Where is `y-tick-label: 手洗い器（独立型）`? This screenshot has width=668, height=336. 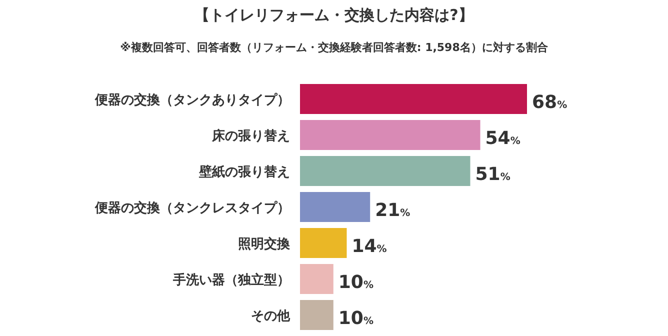
y-tick-label: 手洗い器（独立型） is located at coordinates (231, 280).